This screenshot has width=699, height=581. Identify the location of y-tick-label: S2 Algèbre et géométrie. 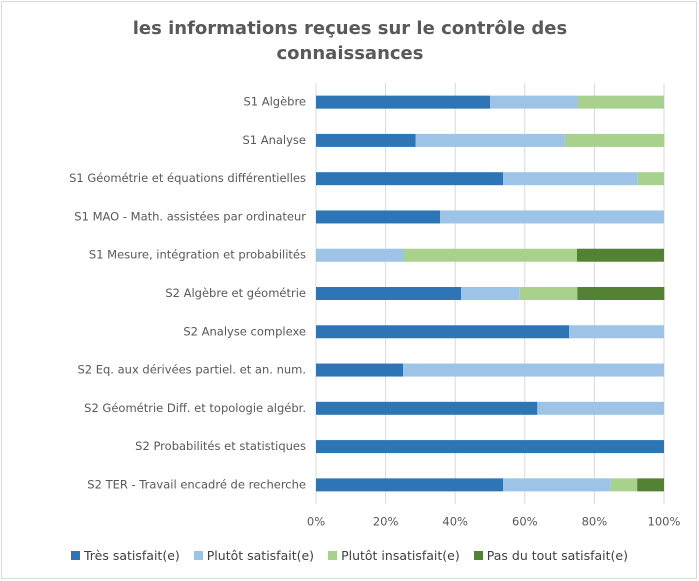
(235, 293).